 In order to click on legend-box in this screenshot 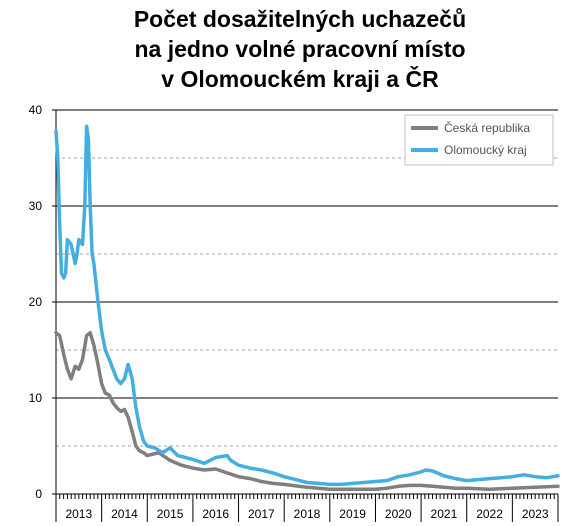, I will do `click(479, 140)`.